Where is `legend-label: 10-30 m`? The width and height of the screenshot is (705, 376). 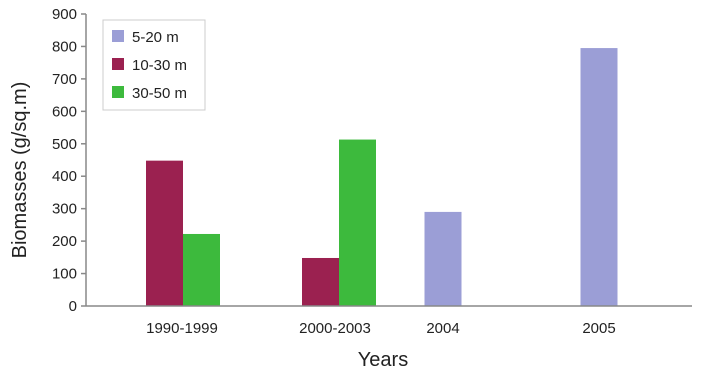 legend-label: 10-30 m is located at coordinates (159, 65).